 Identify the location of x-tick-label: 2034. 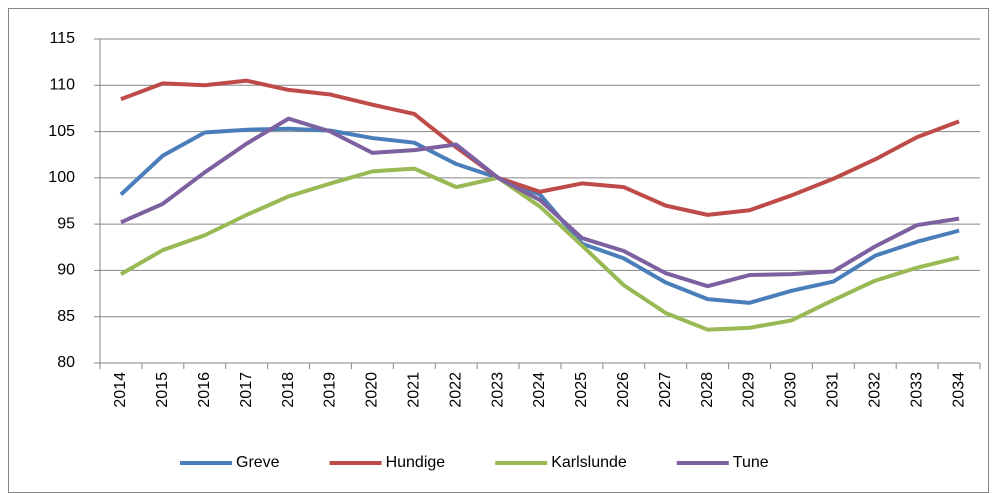
(958, 390).